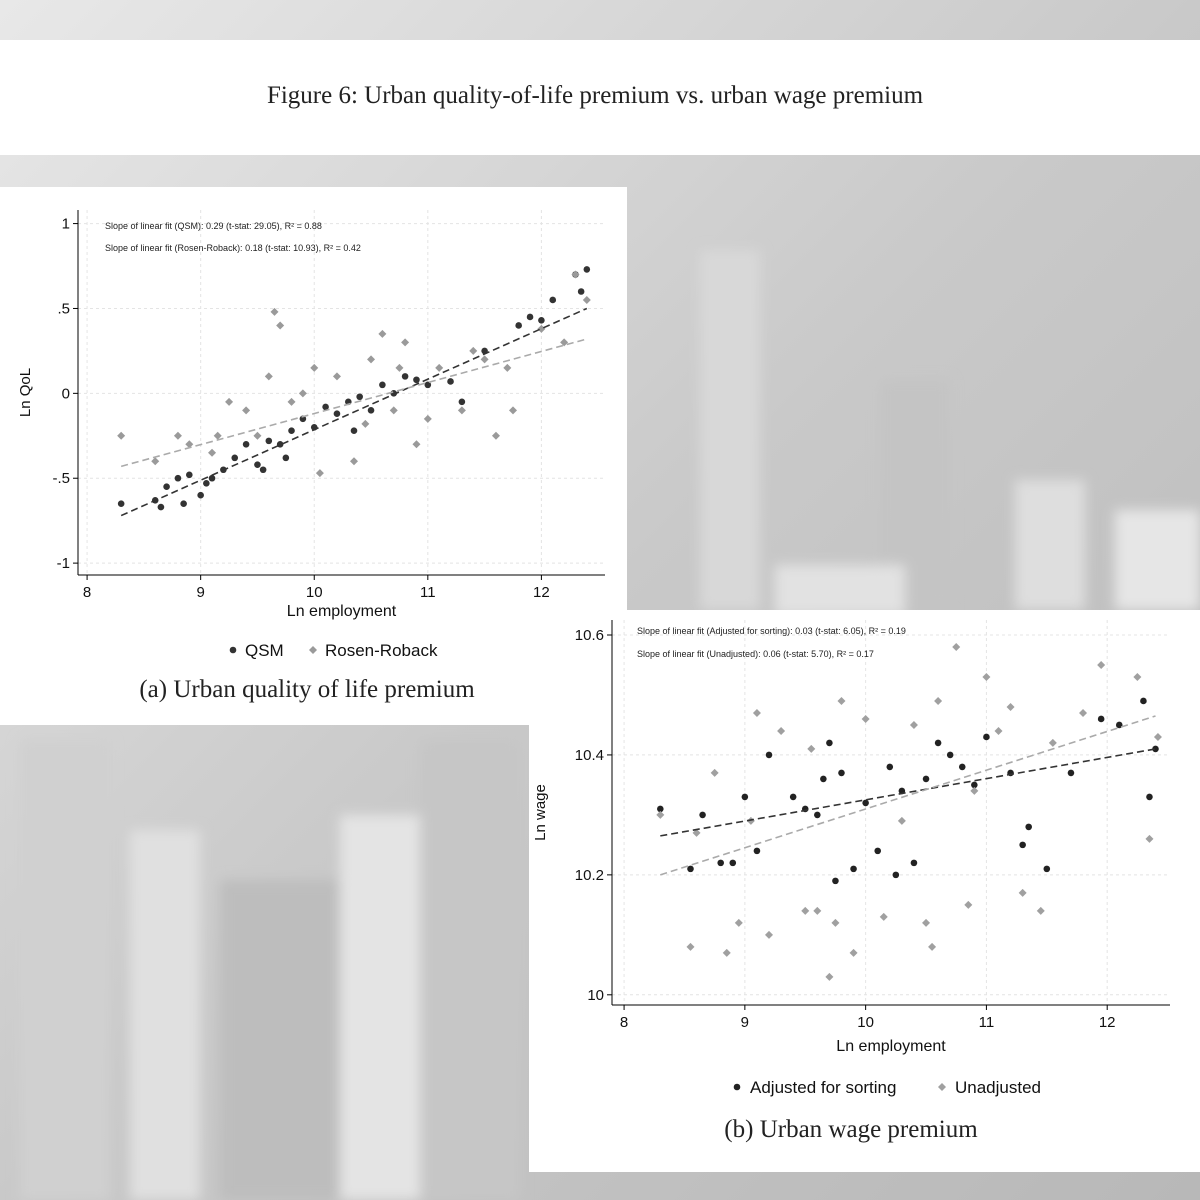 The image size is (1200, 1200). I want to click on legend-label: Rosen-Roback, so click(381, 650).